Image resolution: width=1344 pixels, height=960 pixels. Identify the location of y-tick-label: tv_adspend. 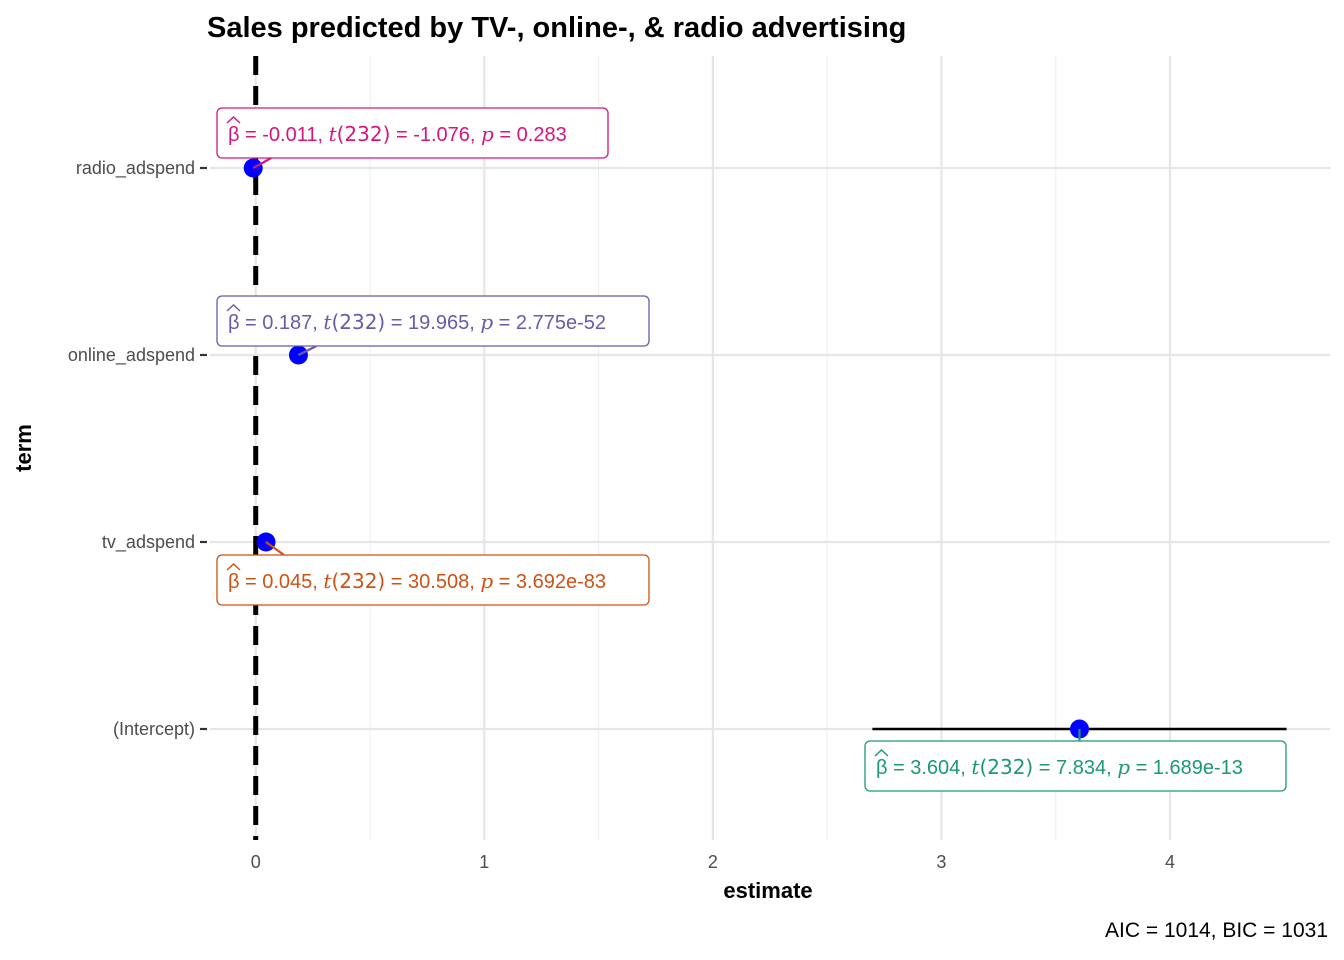
(148, 542).